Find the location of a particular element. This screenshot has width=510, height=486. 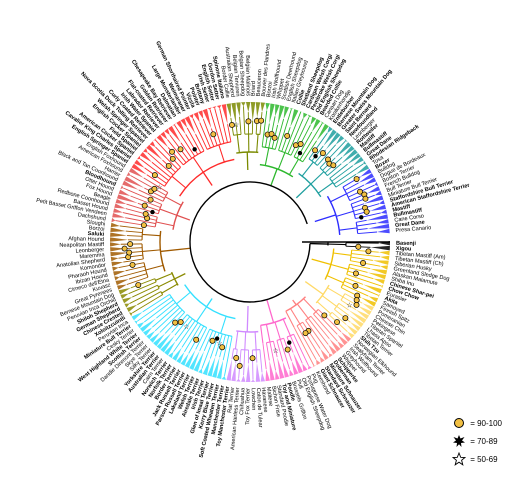

tip-label: Puli is located at coordinates (299, 384).